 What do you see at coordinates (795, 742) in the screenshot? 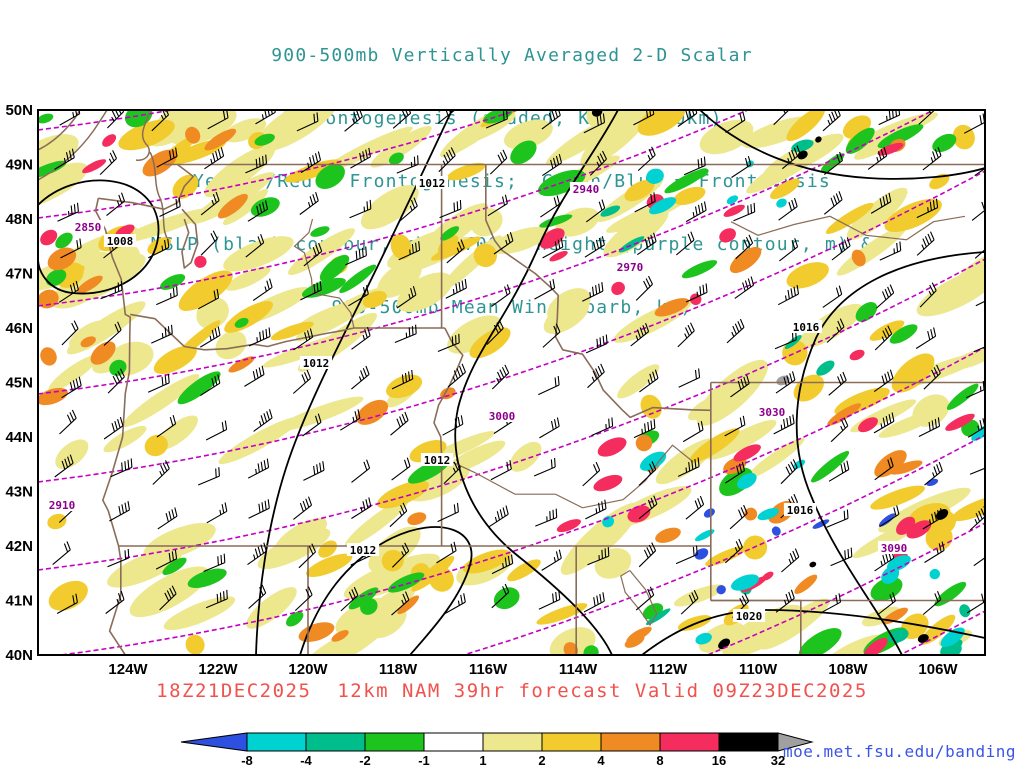
I see `colorbar-over-arrow` at bounding box center [795, 742].